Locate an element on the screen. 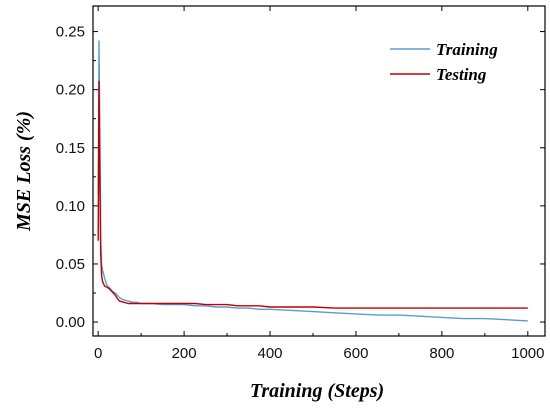  y-tick-label: 0.20 is located at coordinates (70, 90).